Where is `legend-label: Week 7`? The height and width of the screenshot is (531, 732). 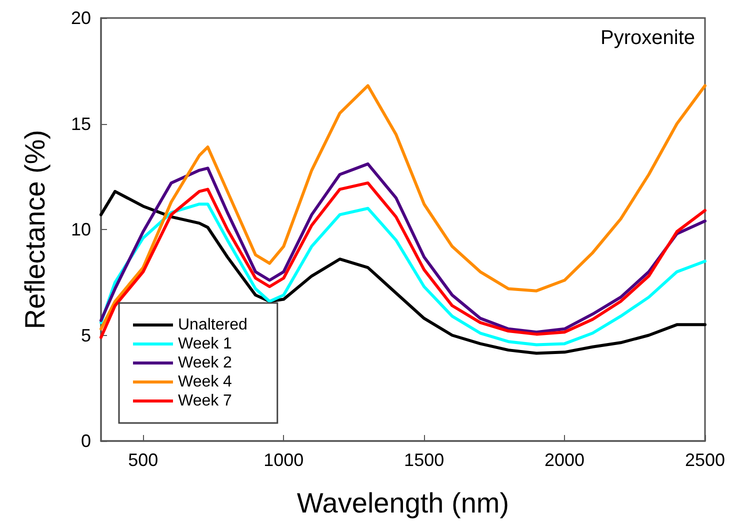
legend-label: Week 7 is located at coordinates (205, 401).